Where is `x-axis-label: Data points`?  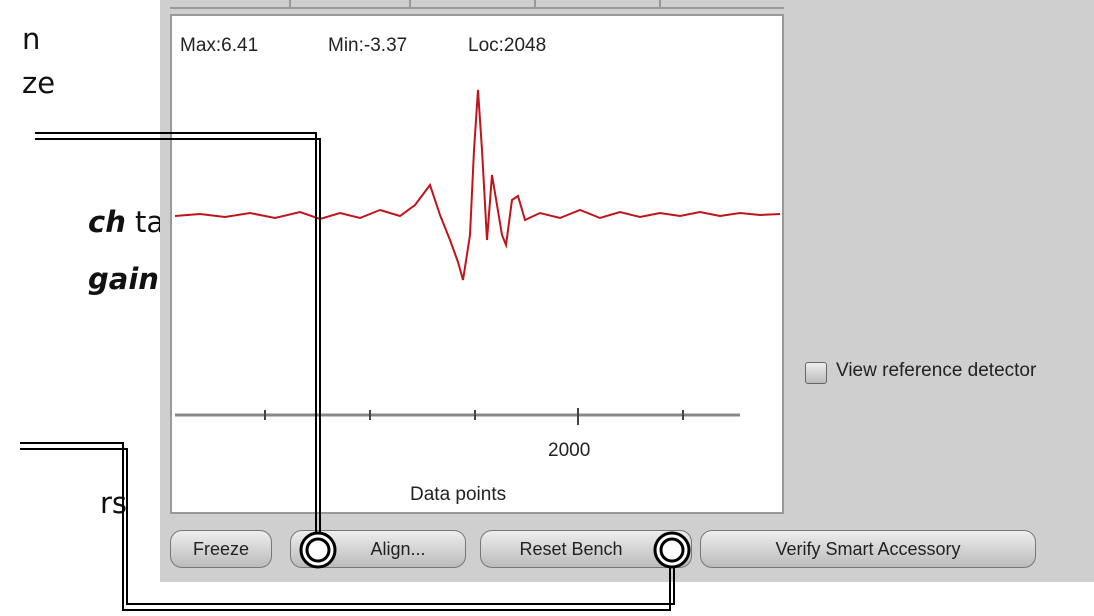
x-axis-label: Data points is located at coordinates (458, 494).